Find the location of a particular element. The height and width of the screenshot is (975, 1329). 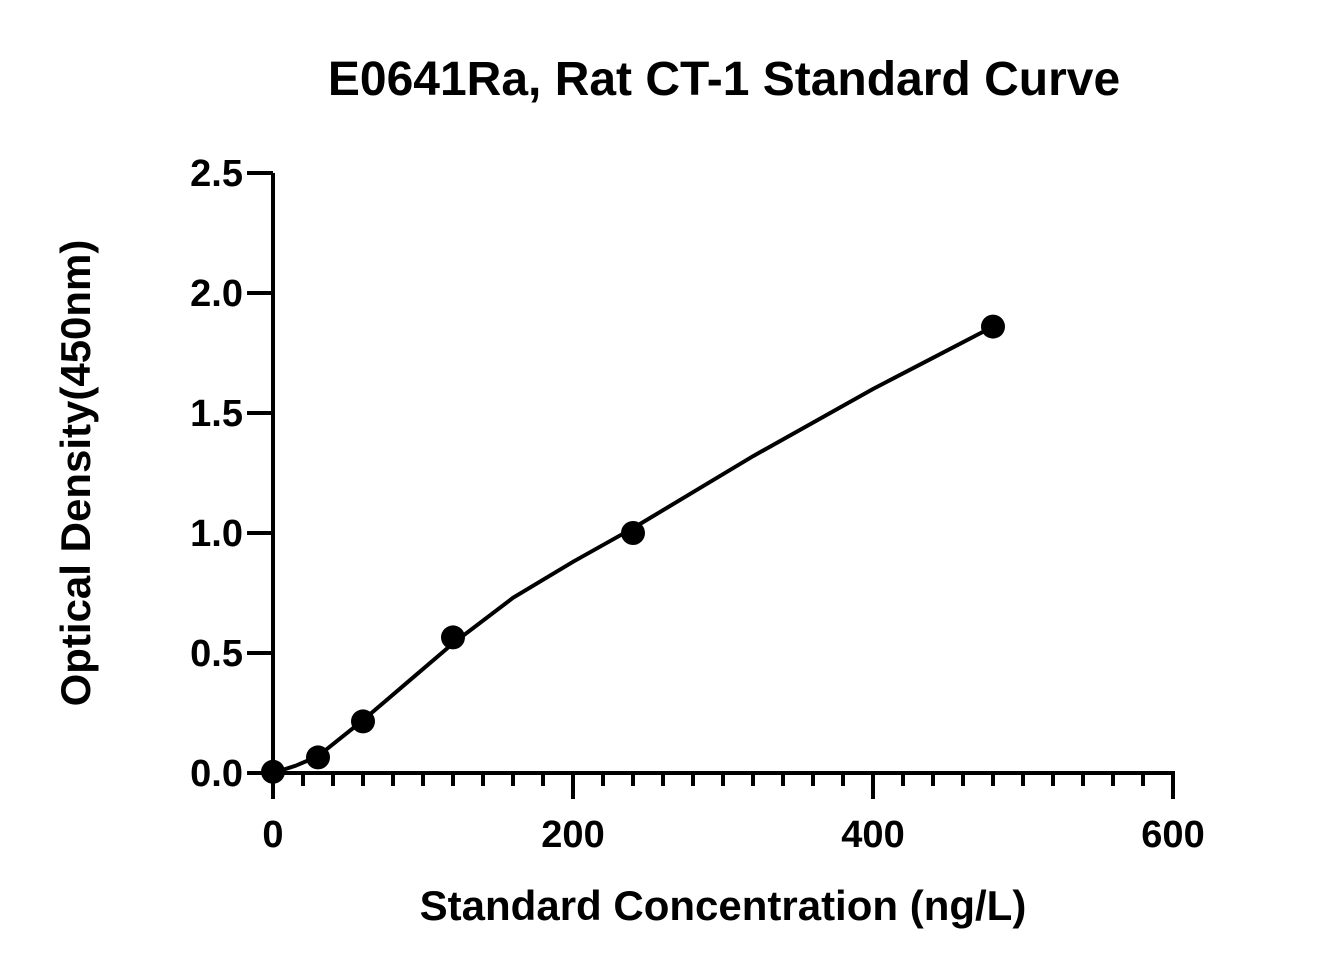

y-tick-label: 0.5 is located at coordinates (216, 654).